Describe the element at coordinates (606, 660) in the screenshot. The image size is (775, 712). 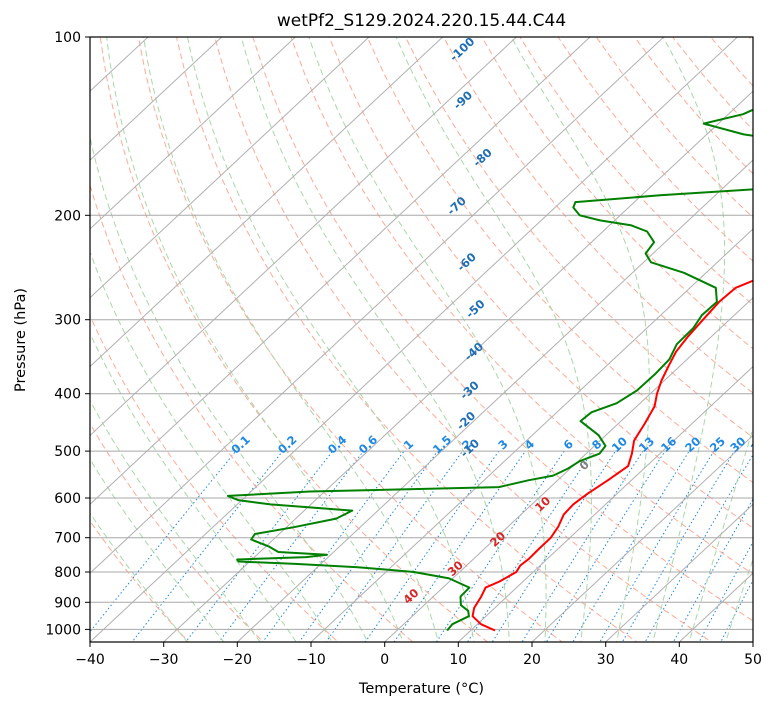
I see `x-tick-label: 30` at that location.